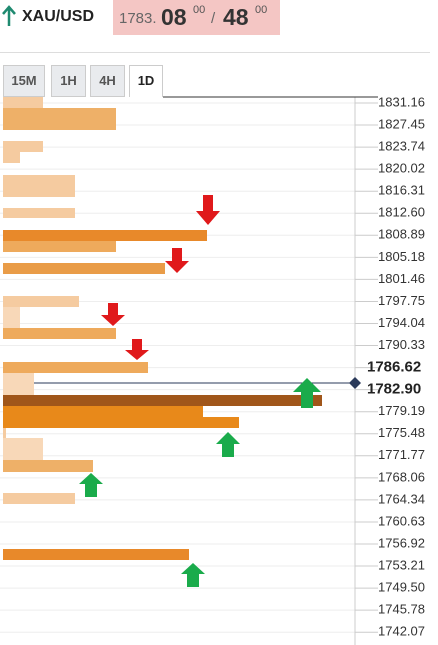  Describe the element at coordinates (138, 18) in the screenshot. I see `price-main: 1783.` at that location.